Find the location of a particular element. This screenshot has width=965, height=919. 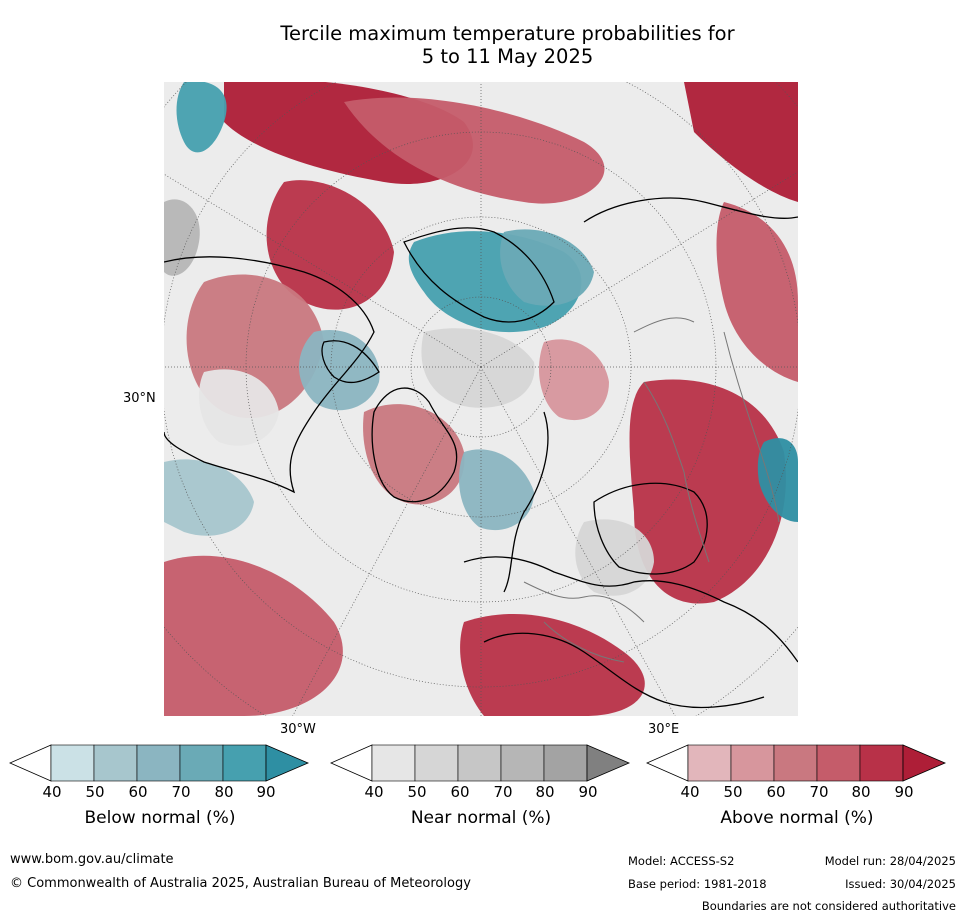

longitude-label-30e: 30°E is located at coordinates (664, 729).